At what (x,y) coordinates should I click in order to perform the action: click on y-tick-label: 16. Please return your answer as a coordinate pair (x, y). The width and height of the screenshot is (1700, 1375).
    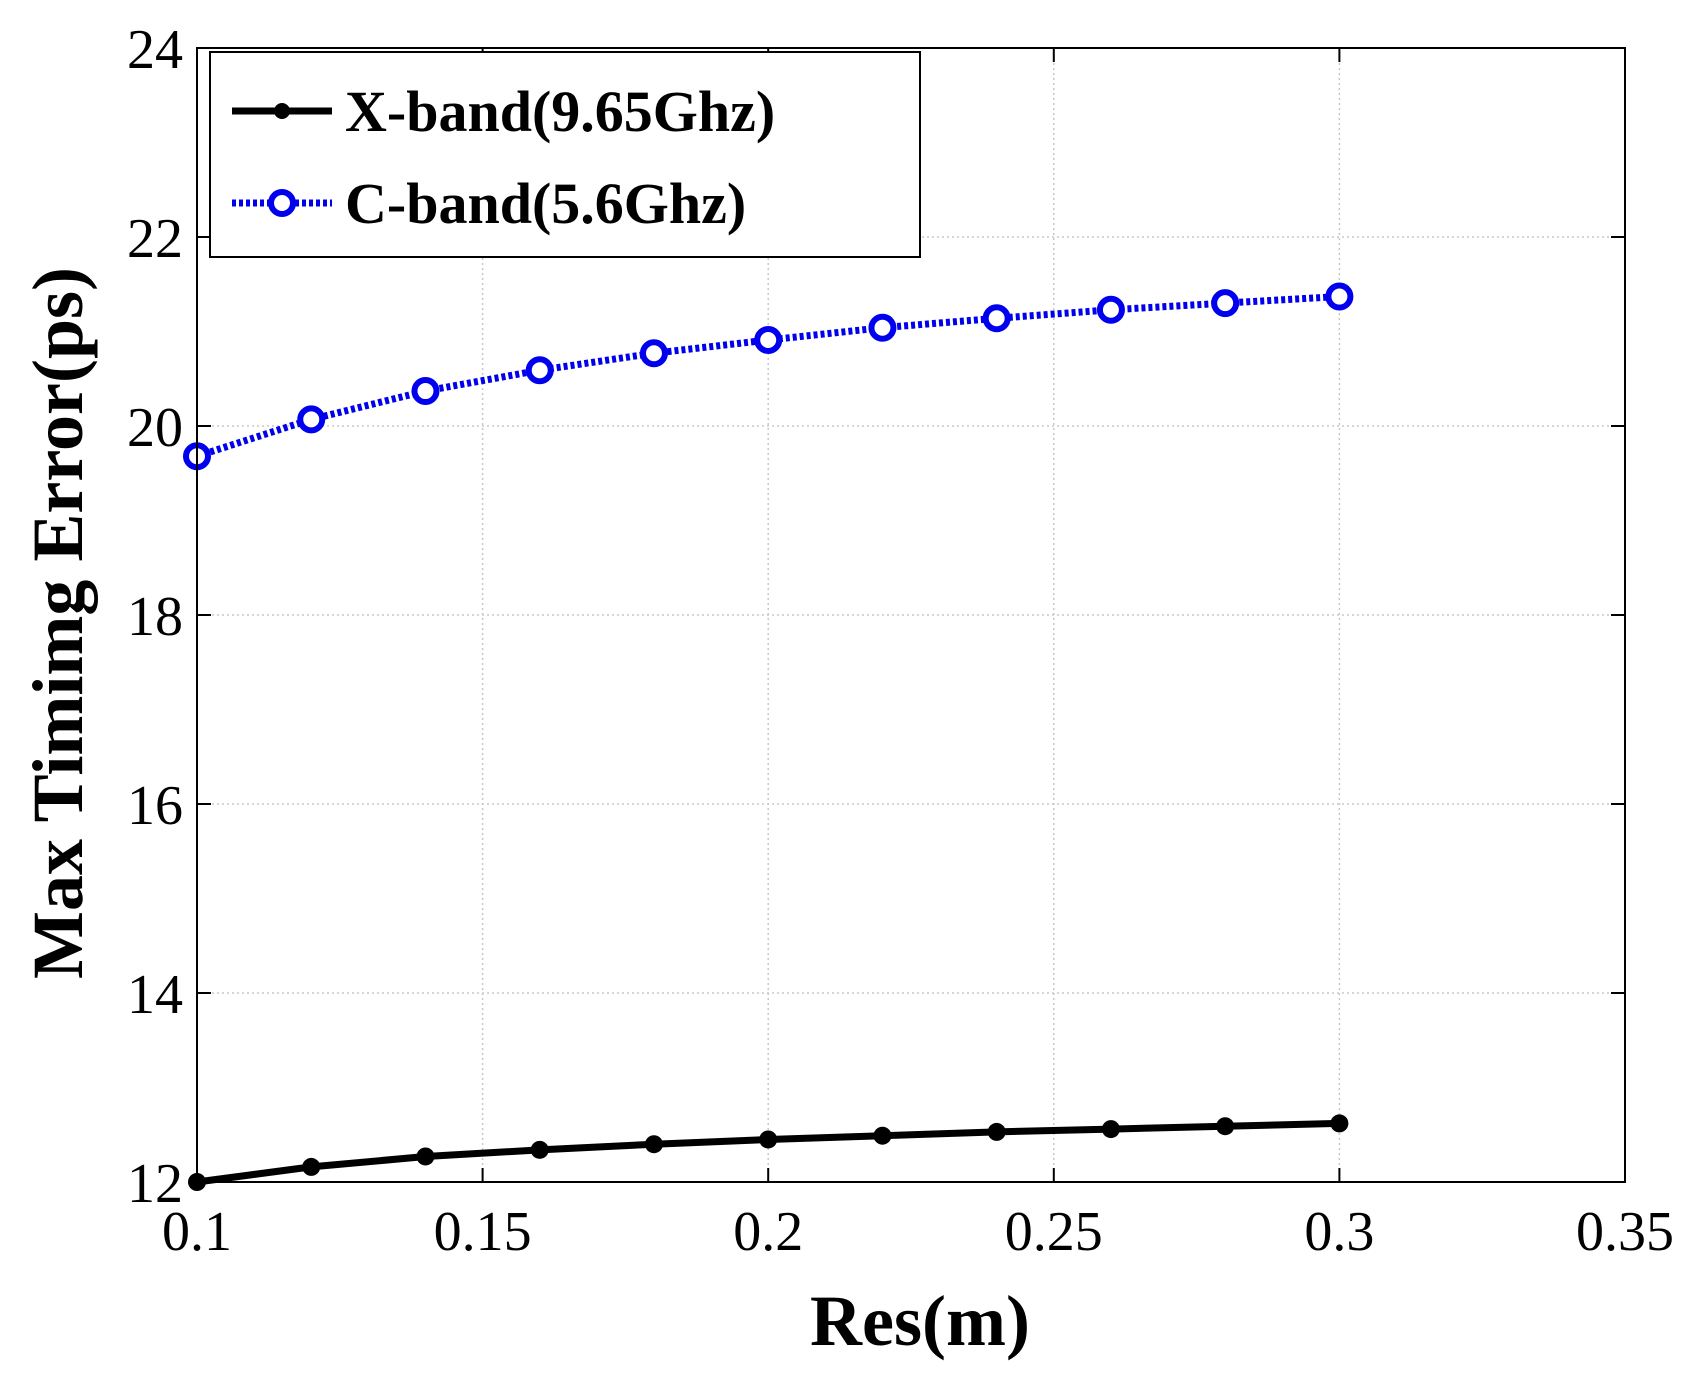
    Looking at the image, I should click on (155, 806).